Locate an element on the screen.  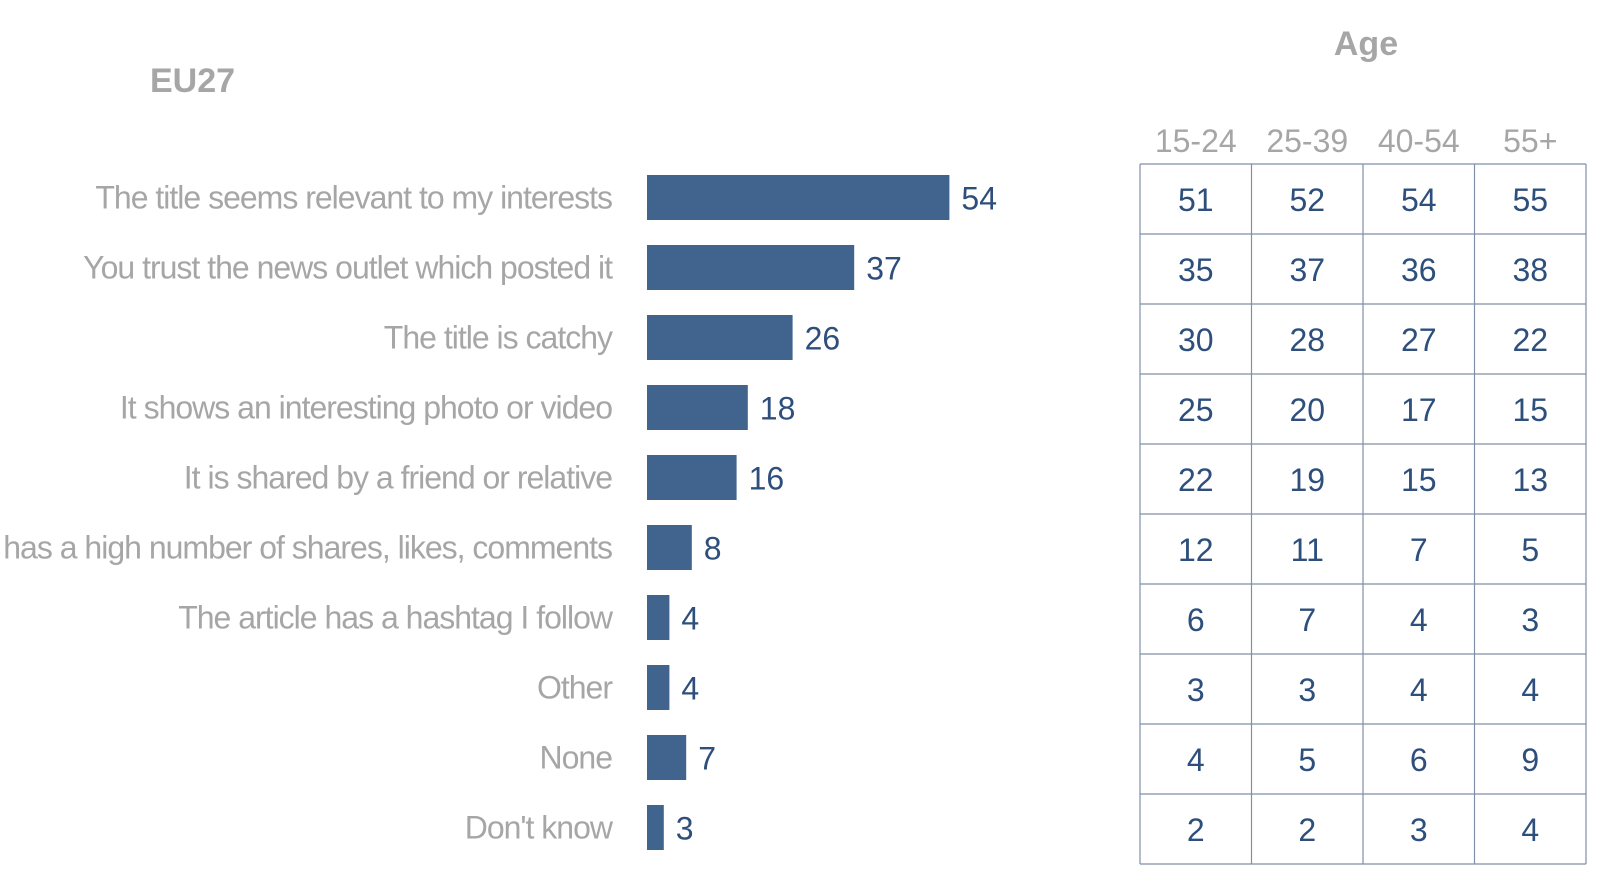
table-cell-value: 52 is located at coordinates (1307, 200).